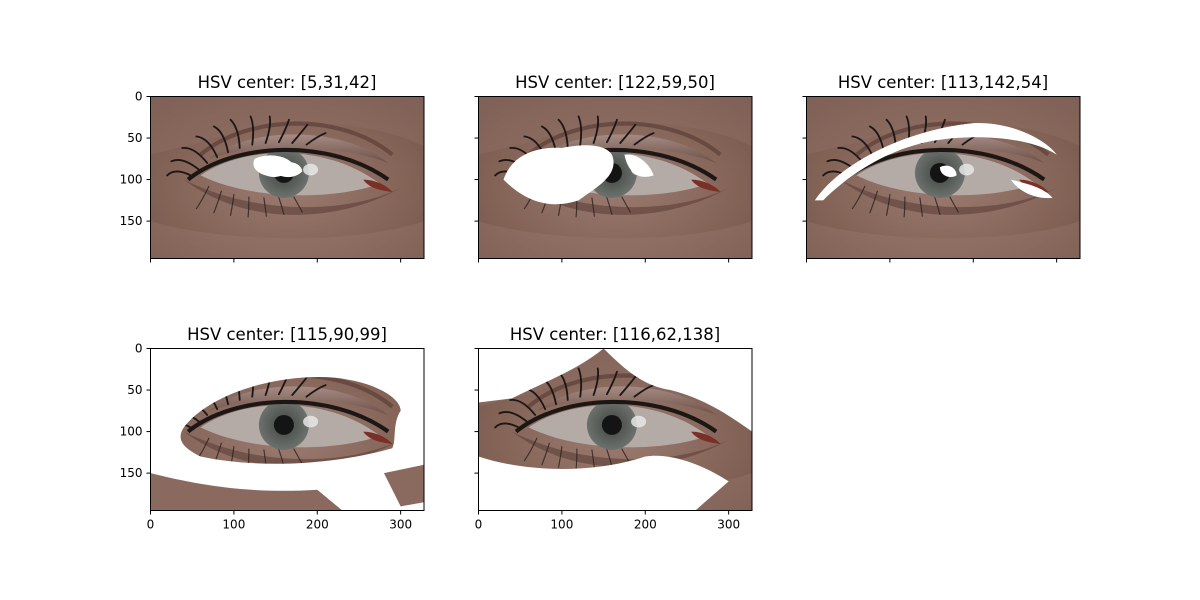  I want to click on eye-photo, so click(288, 178).